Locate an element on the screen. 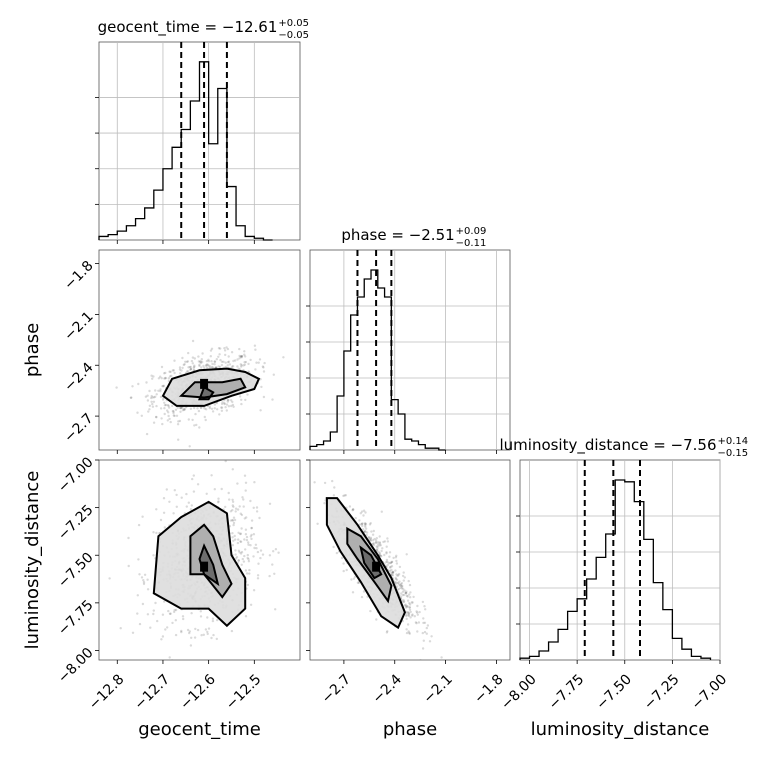 The image size is (760, 760). x-tick-label-geocent_time: −12.7 is located at coordinates (153, 692).